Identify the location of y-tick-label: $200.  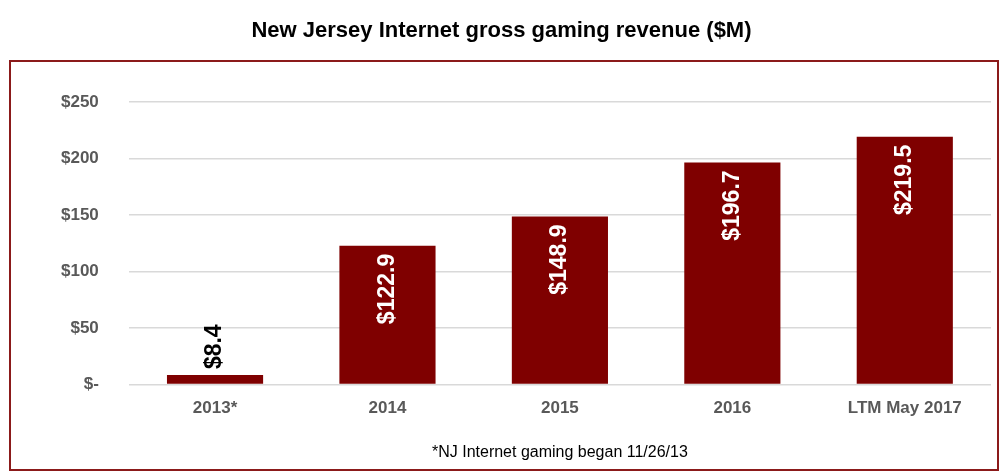
(79, 158).